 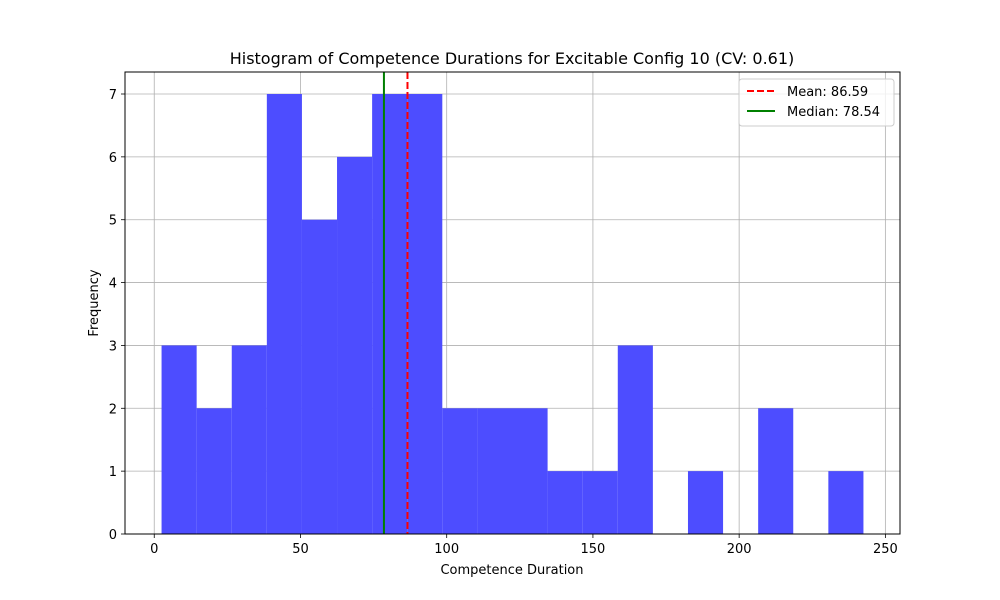 What do you see at coordinates (885, 549) in the screenshot?
I see `x-tick-label: 250` at bounding box center [885, 549].